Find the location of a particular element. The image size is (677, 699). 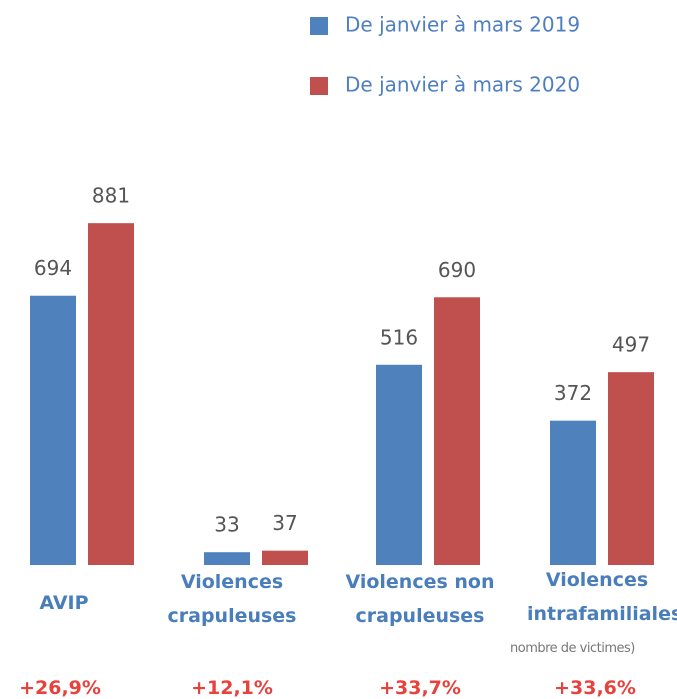

value-label: 33 is located at coordinates (226, 525).